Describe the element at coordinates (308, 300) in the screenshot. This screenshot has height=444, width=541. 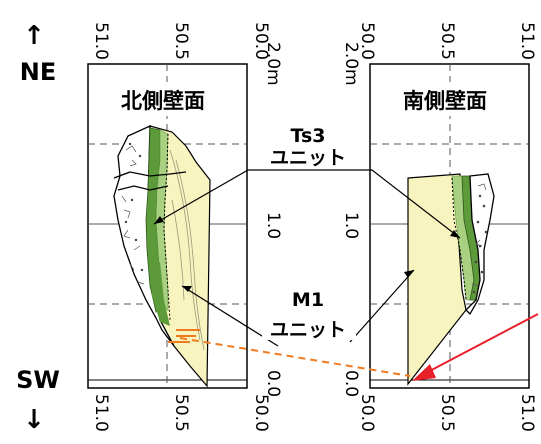
I see `m1-label-line1: M1` at that location.